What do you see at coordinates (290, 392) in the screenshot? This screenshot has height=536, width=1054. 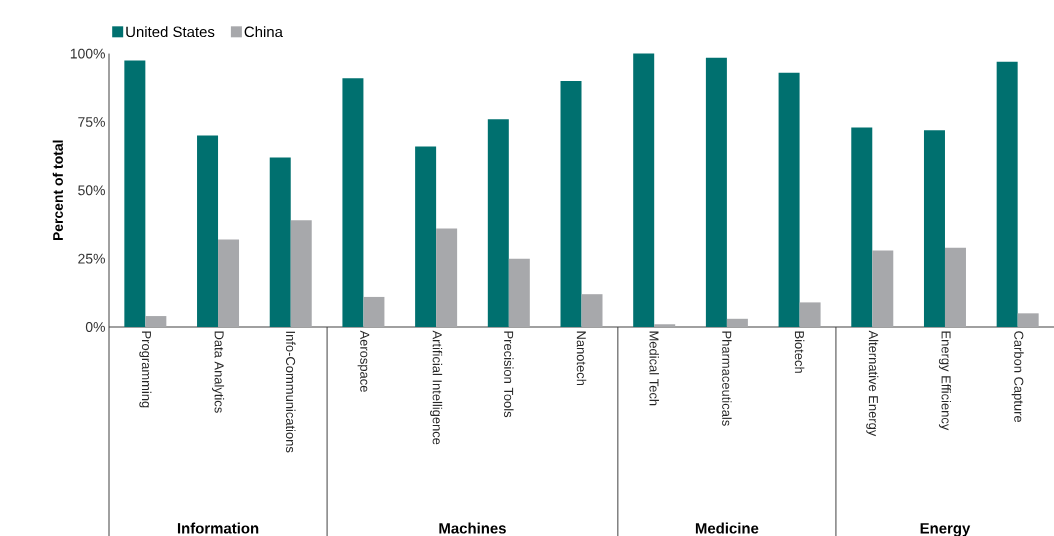 I see `x-tick-label: Info-Communications` at bounding box center [290, 392].